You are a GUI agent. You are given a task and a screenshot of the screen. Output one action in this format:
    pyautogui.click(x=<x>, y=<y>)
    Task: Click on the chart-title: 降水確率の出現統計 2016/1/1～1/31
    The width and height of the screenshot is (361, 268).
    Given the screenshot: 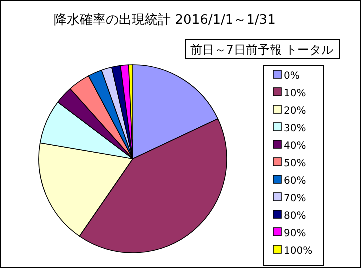 What is the action you would take?
    pyautogui.click(x=165, y=20)
    